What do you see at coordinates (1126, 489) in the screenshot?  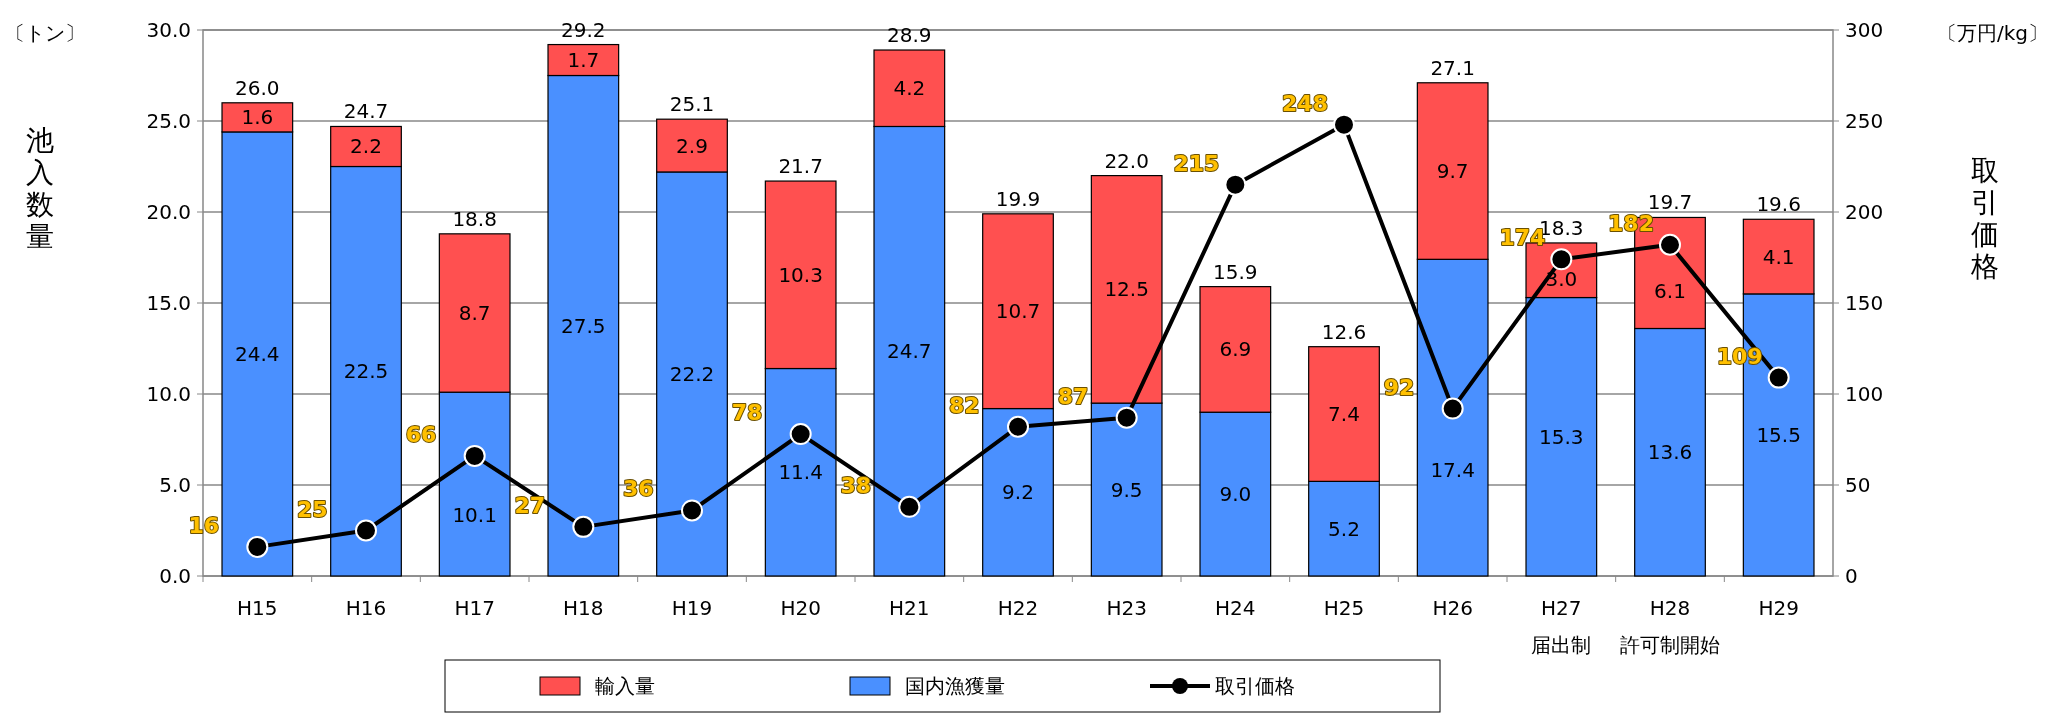 I see `data-label: 9.5` at bounding box center [1126, 489].